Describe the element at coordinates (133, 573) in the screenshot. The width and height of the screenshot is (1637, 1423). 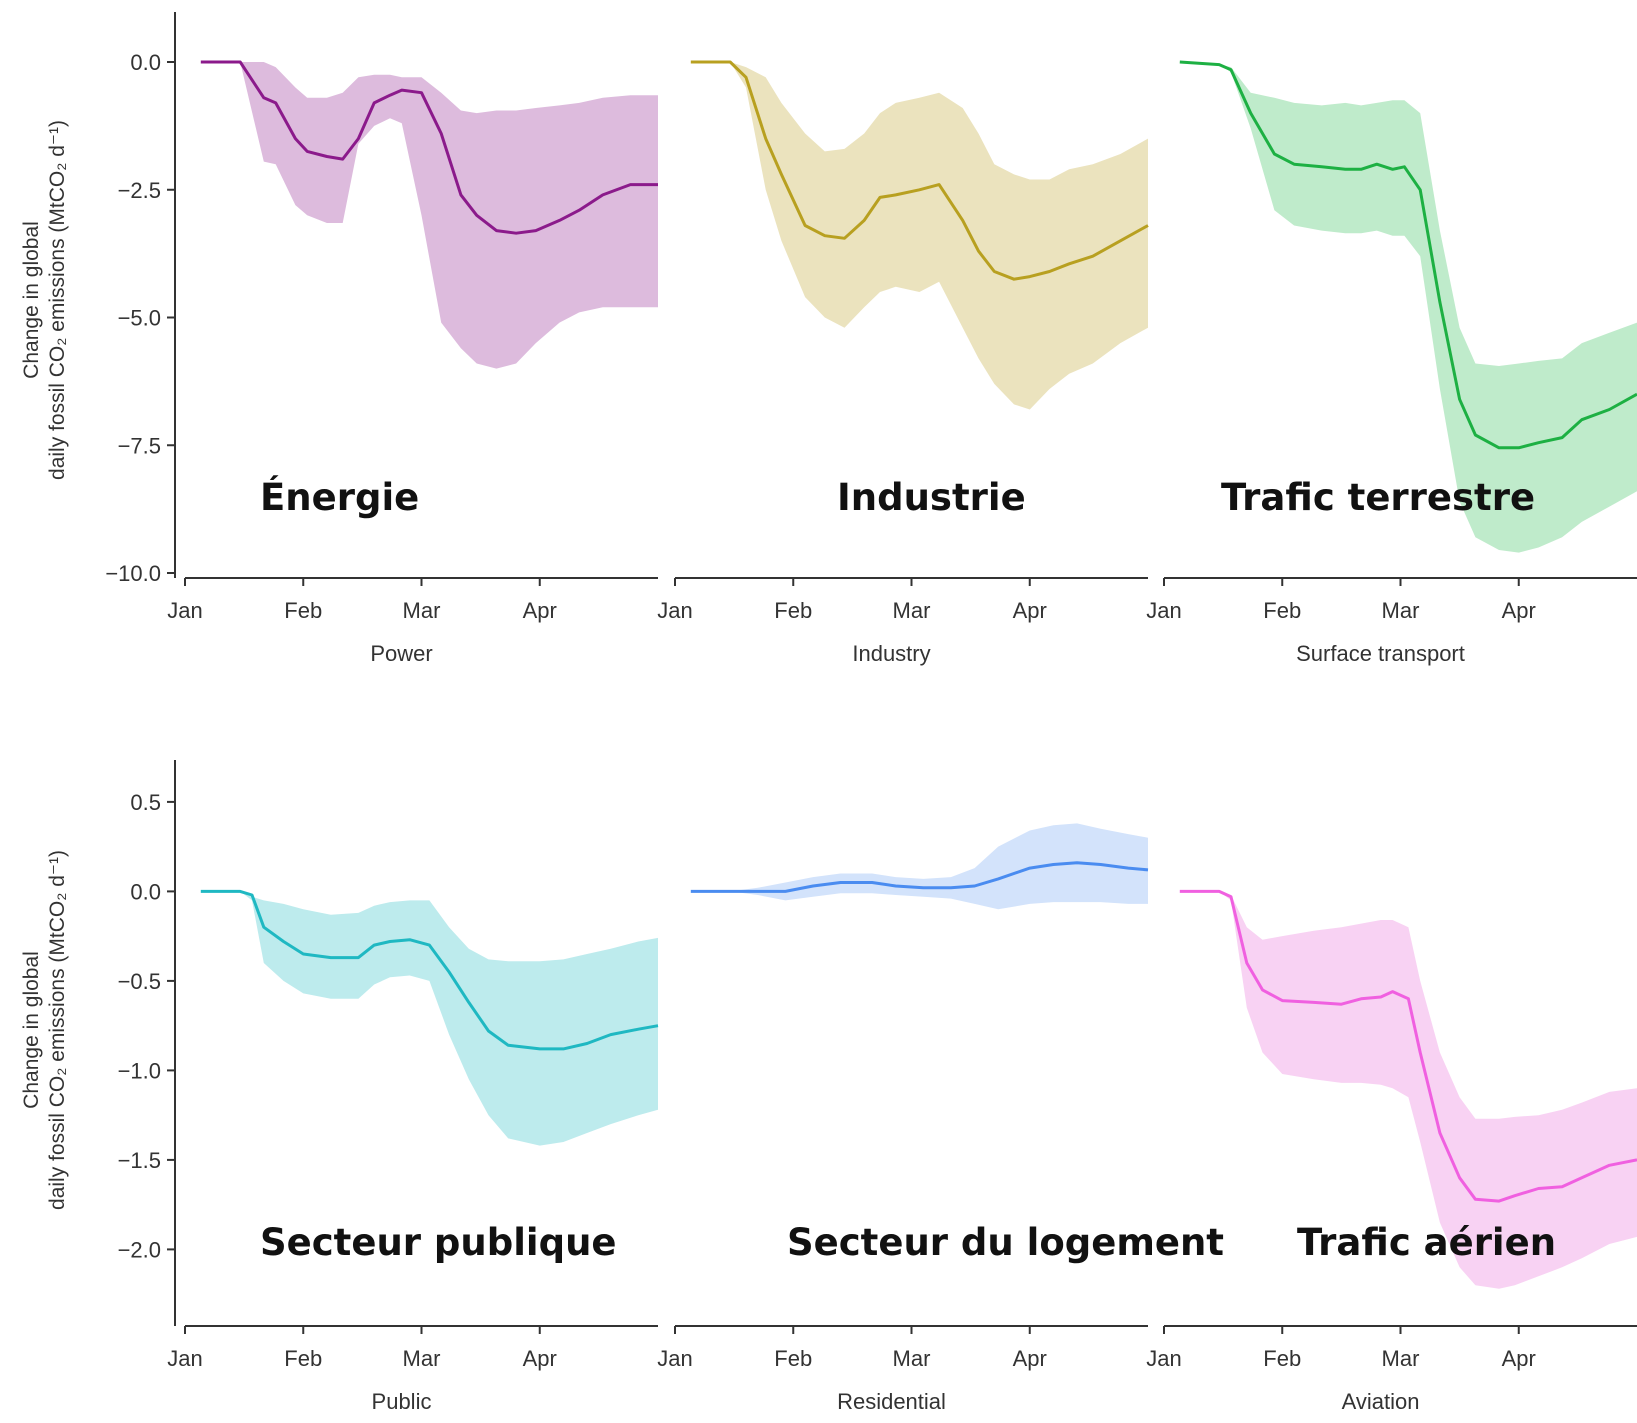
I see `power-y-tick-label: −10.0` at that location.